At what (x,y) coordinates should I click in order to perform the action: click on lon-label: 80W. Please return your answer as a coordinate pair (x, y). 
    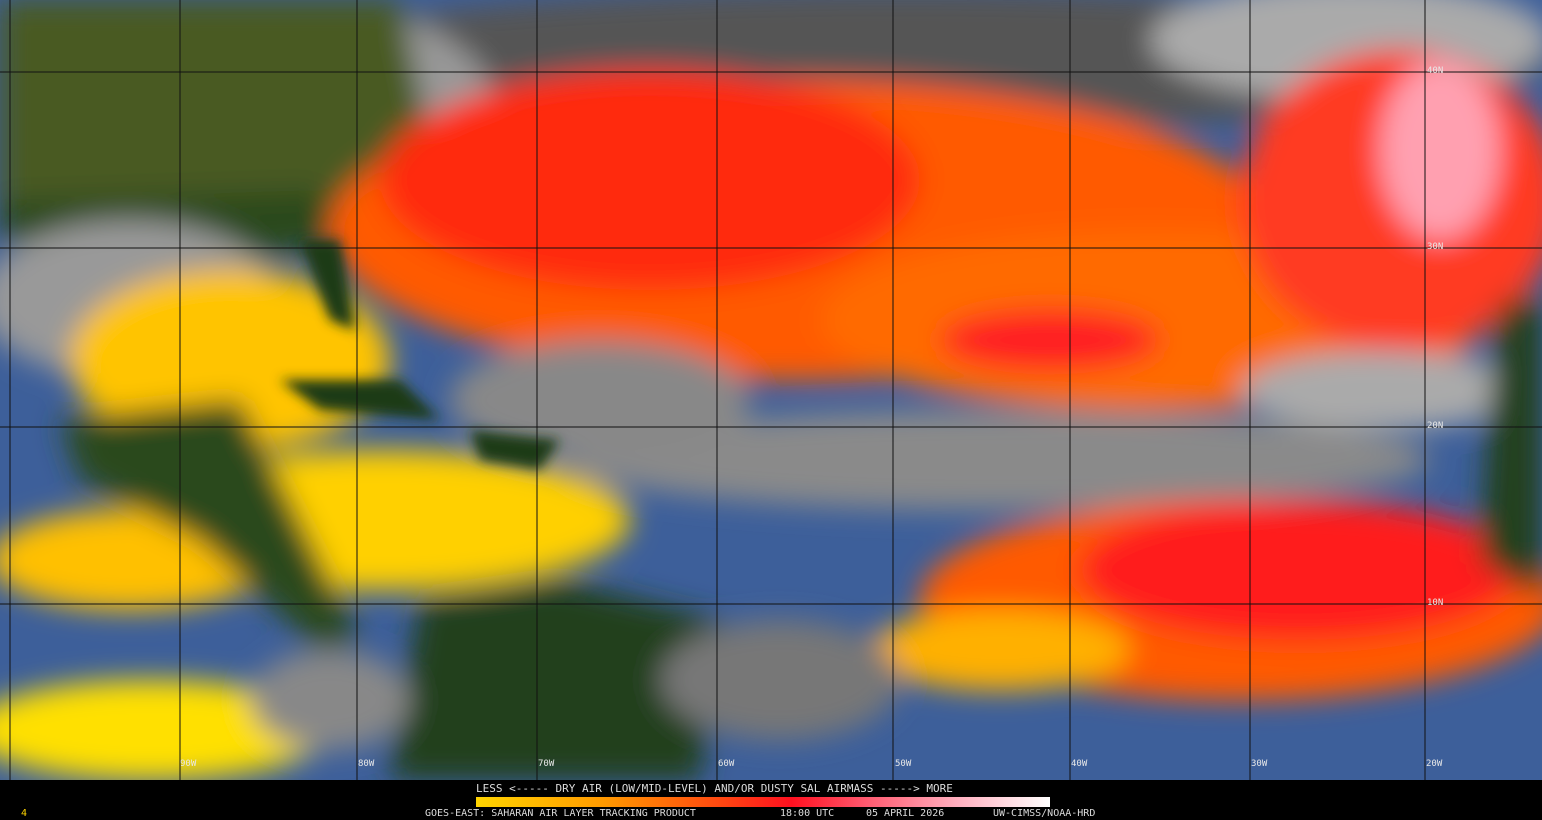
    Looking at the image, I should click on (366, 764).